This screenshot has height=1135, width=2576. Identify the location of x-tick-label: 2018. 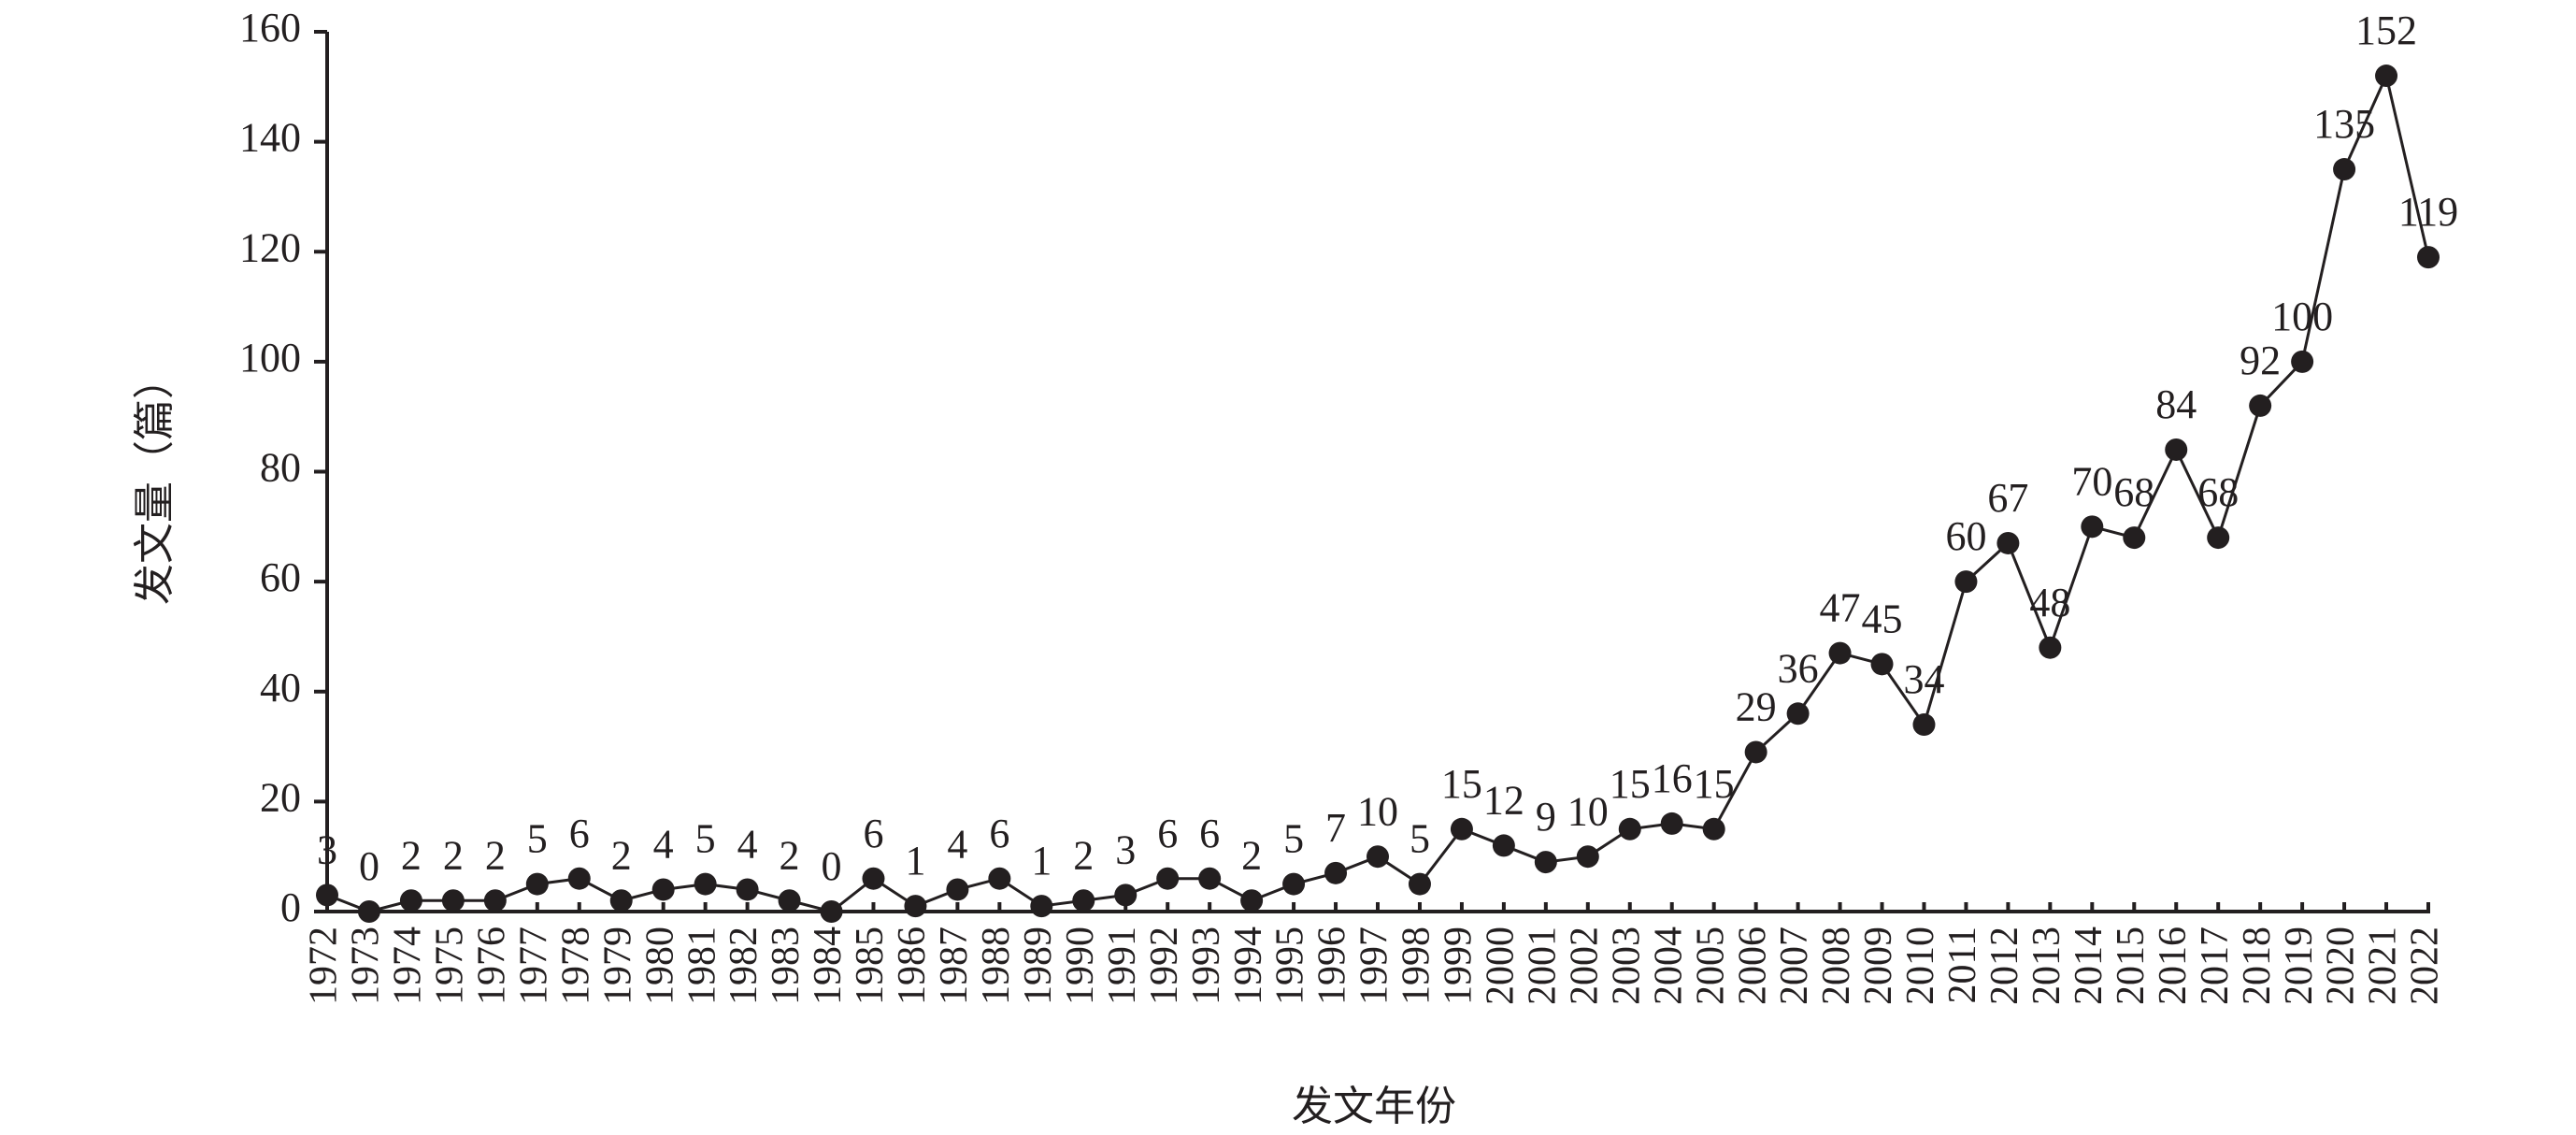
(2257, 966).